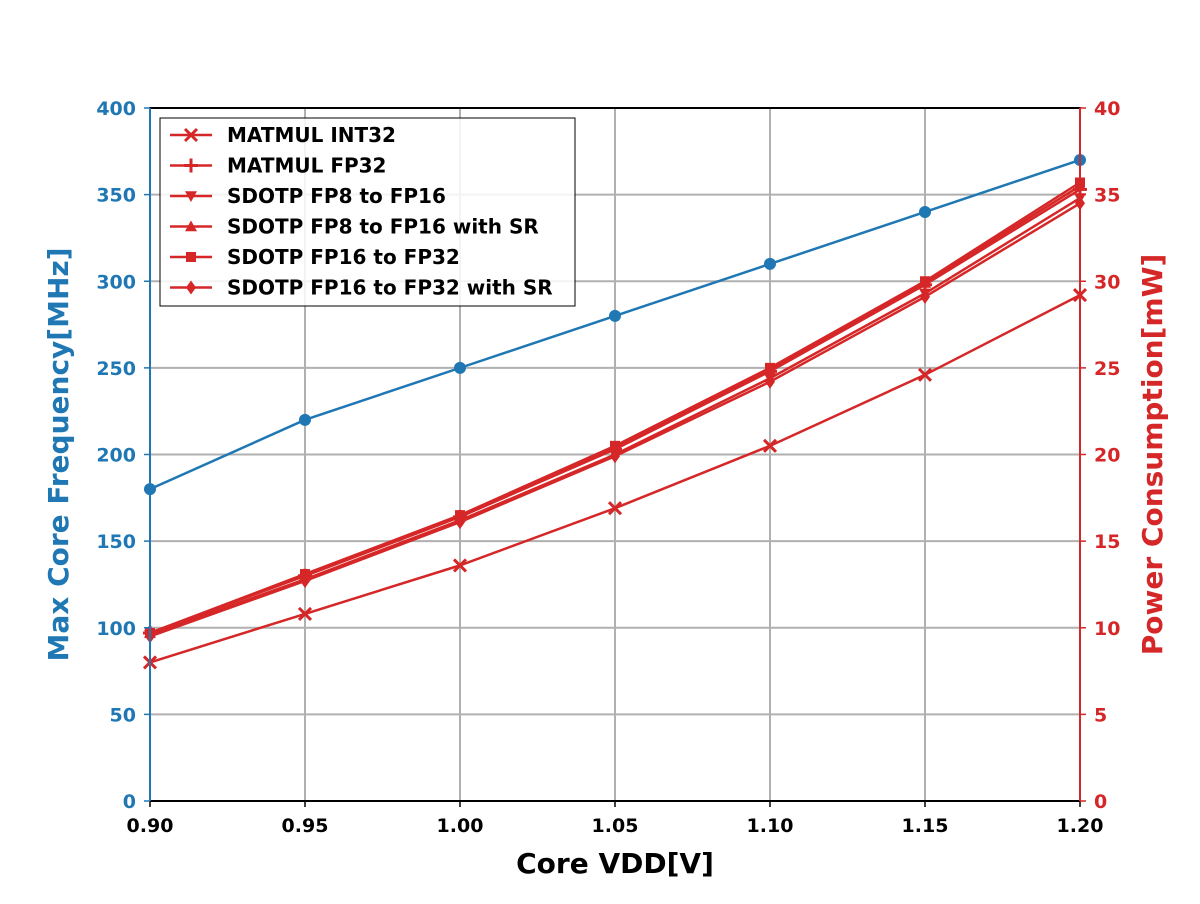 Image resolution: width=1200 pixels, height=904 pixels. I want to click on left-tick-label: 300, so click(116, 282).